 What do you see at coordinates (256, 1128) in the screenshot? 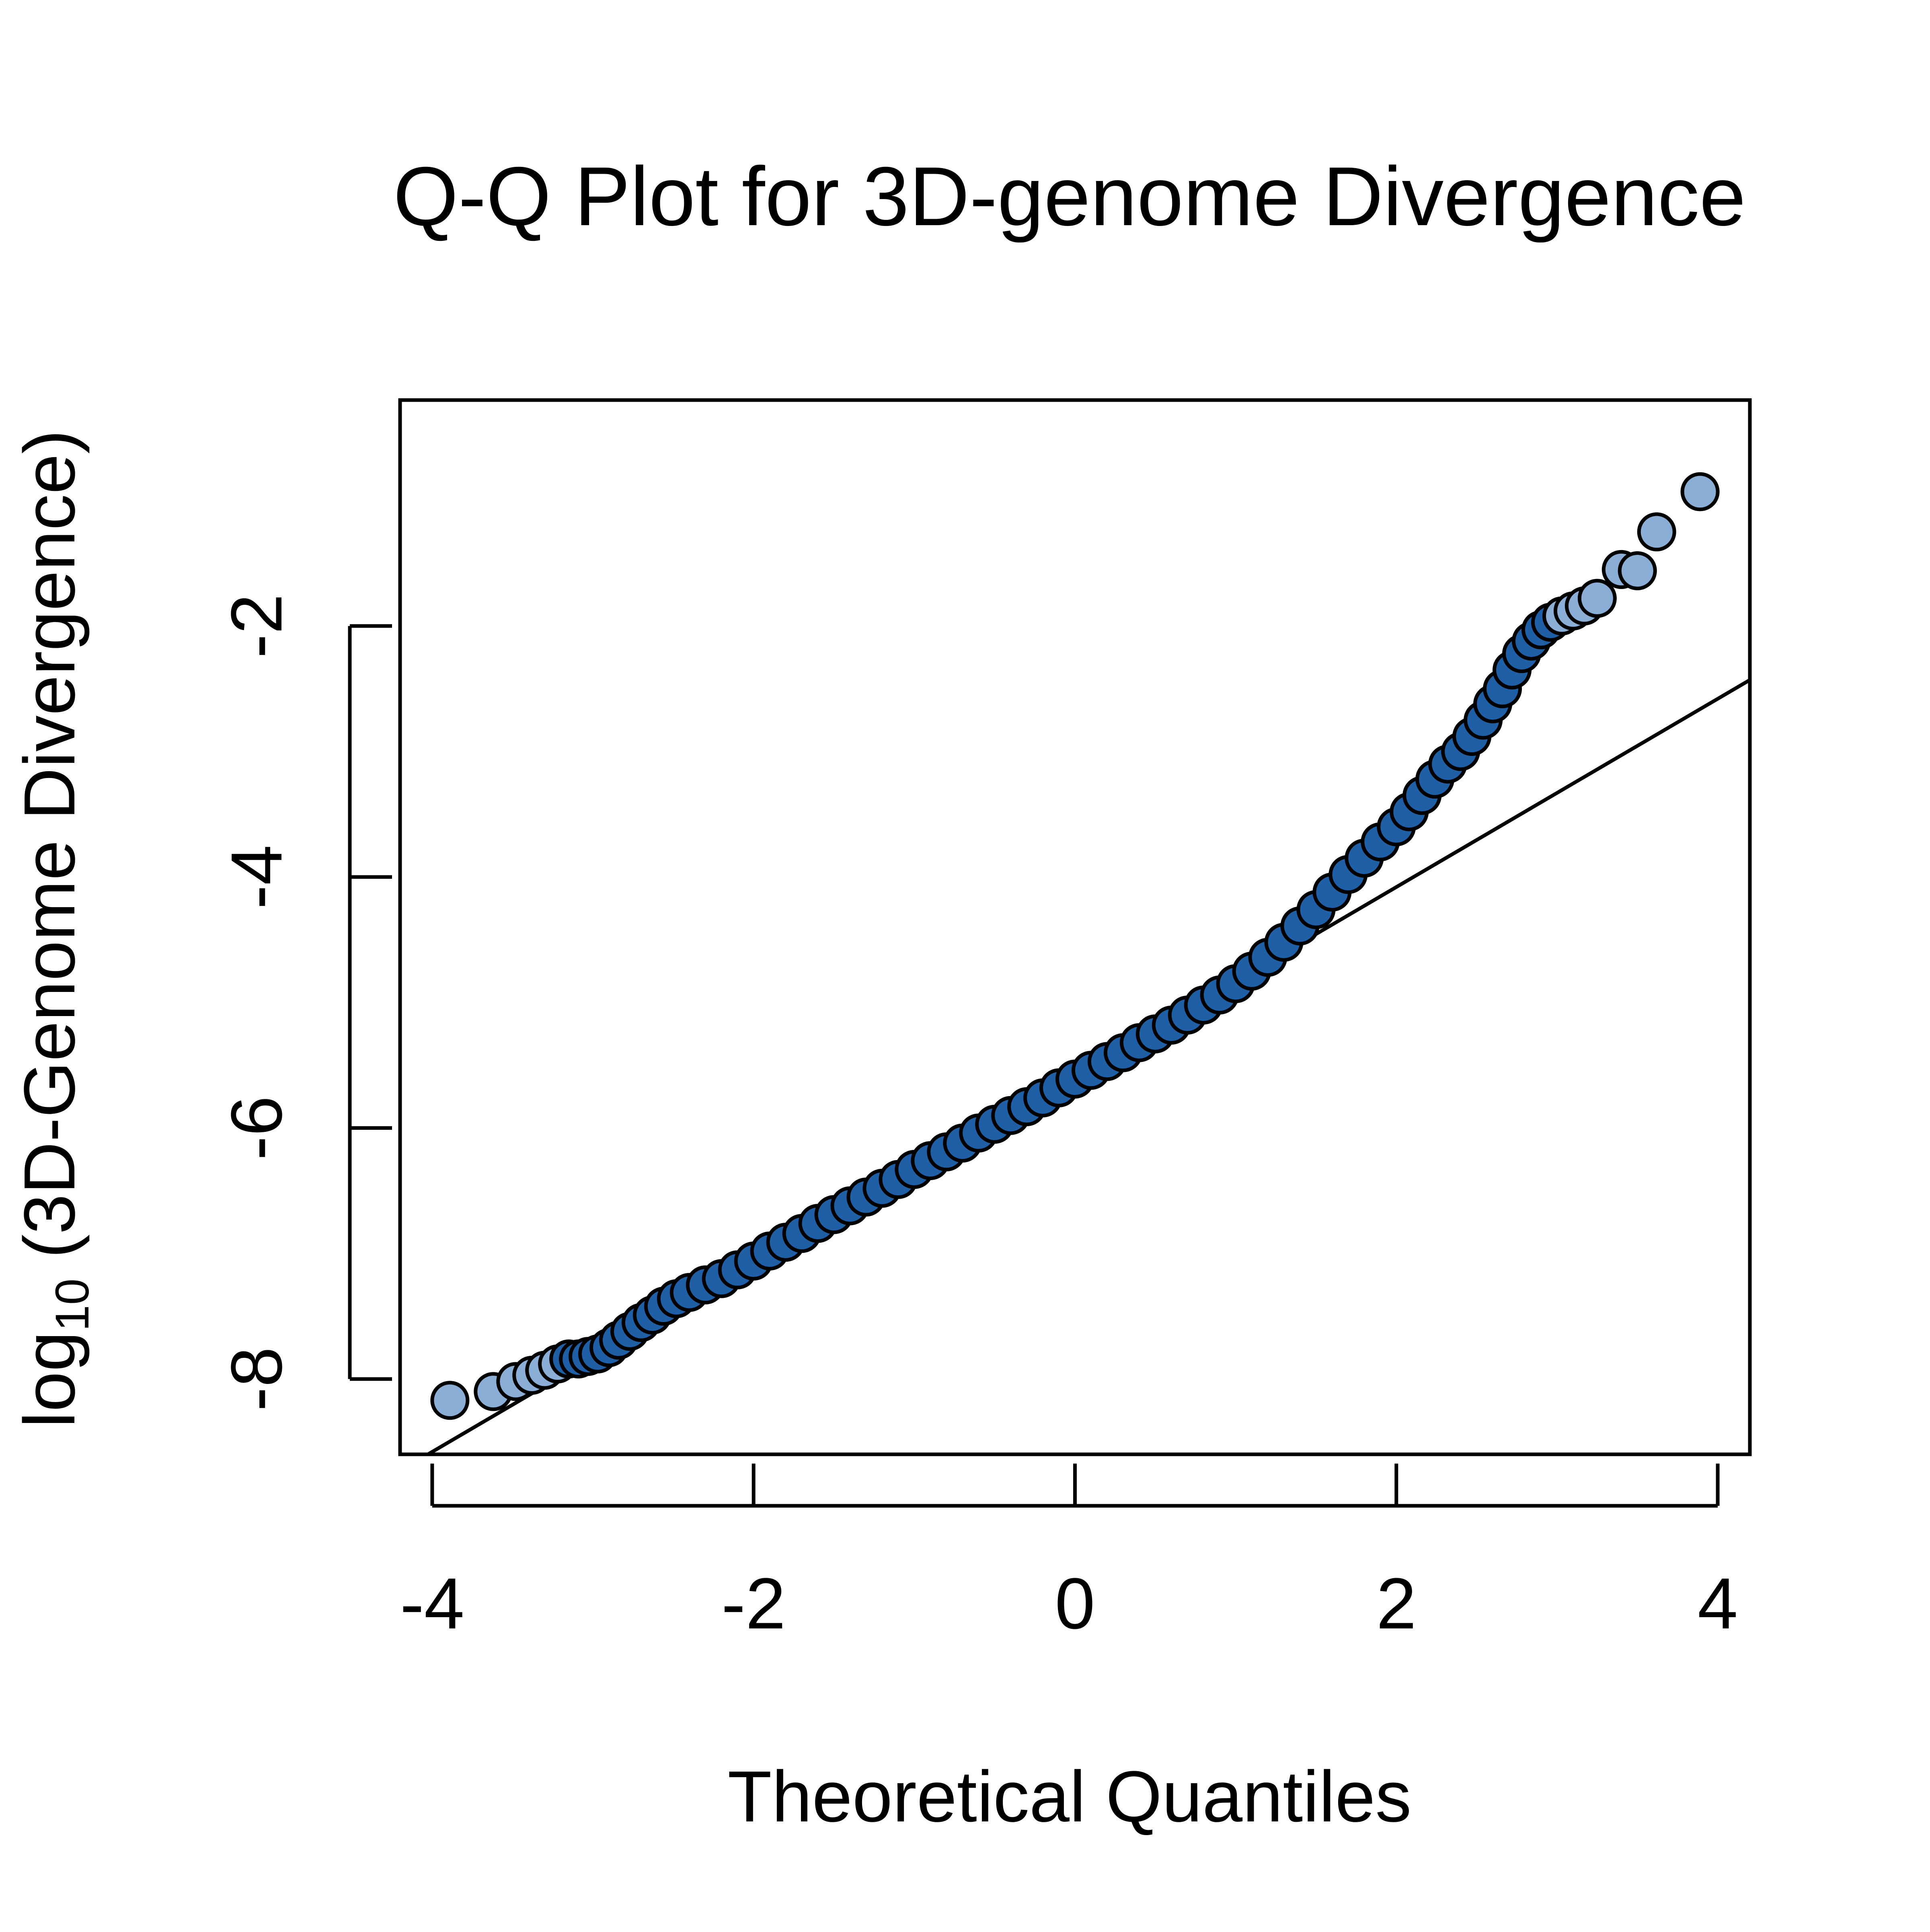
I see `y-tick-label: -6` at bounding box center [256, 1128].